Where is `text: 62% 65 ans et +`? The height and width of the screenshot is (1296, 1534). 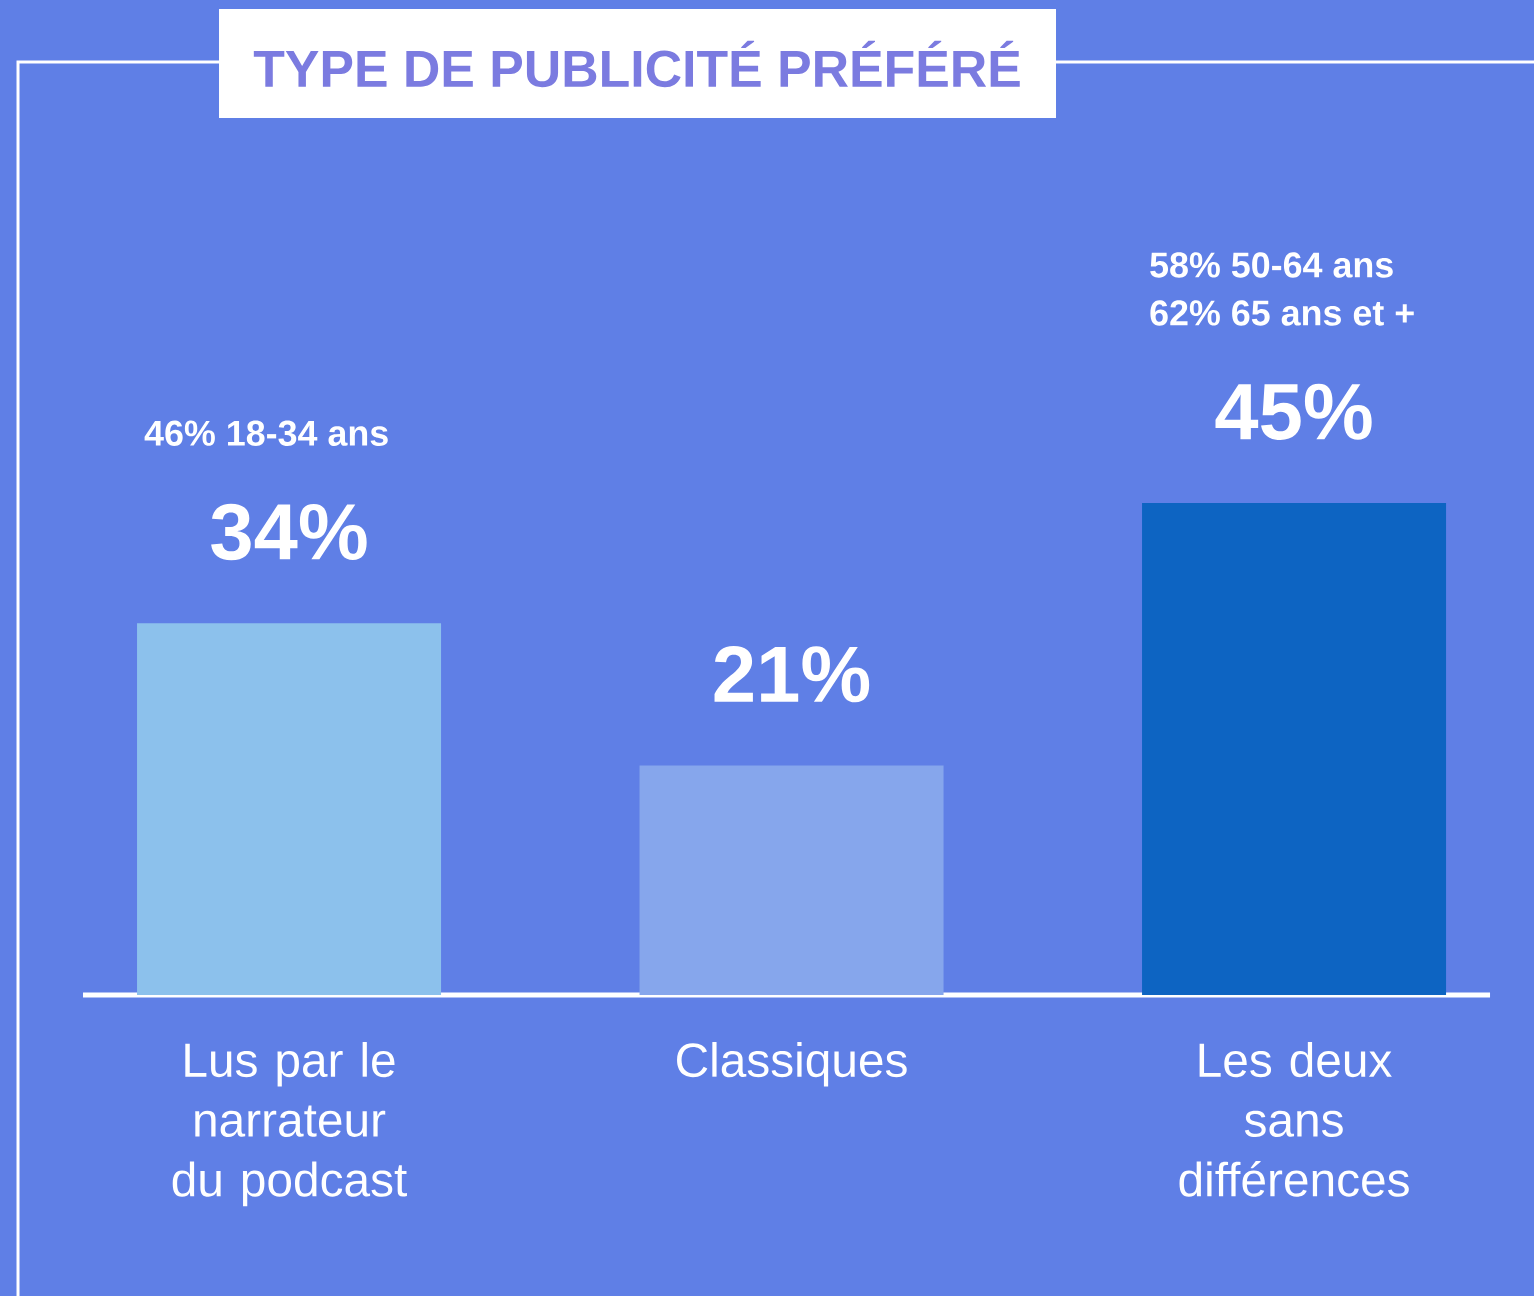 text: 62% 65 ans et + is located at coordinates (1282, 313).